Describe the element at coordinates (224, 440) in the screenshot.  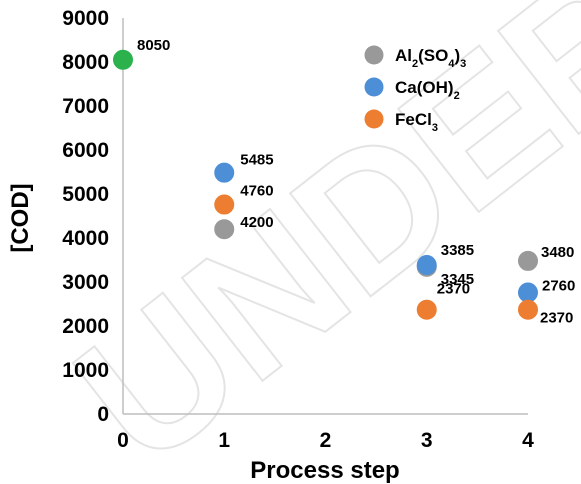
I see `x-tick-label: 1` at that location.